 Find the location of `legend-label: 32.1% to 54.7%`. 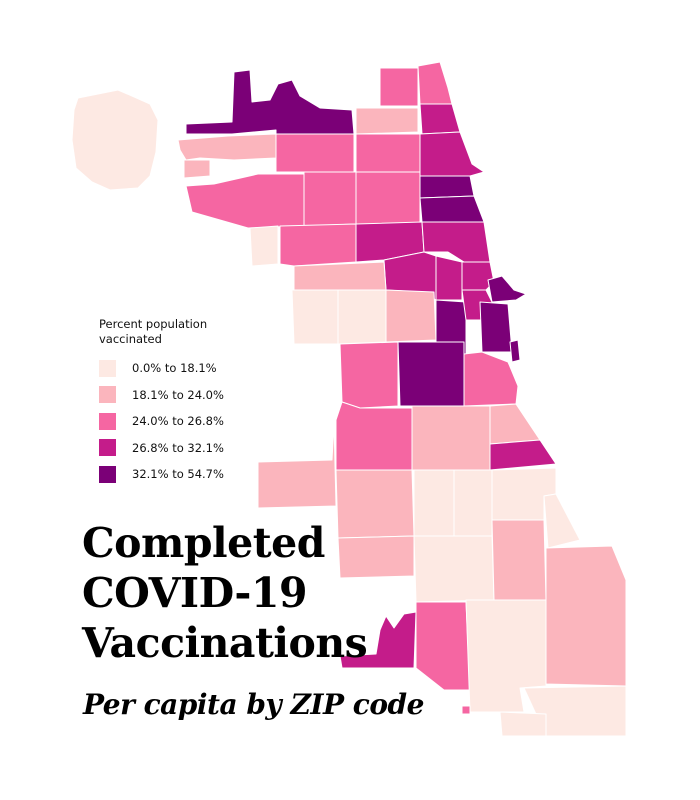

legend-label: 32.1% to 54.7% is located at coordinates (178, 474).